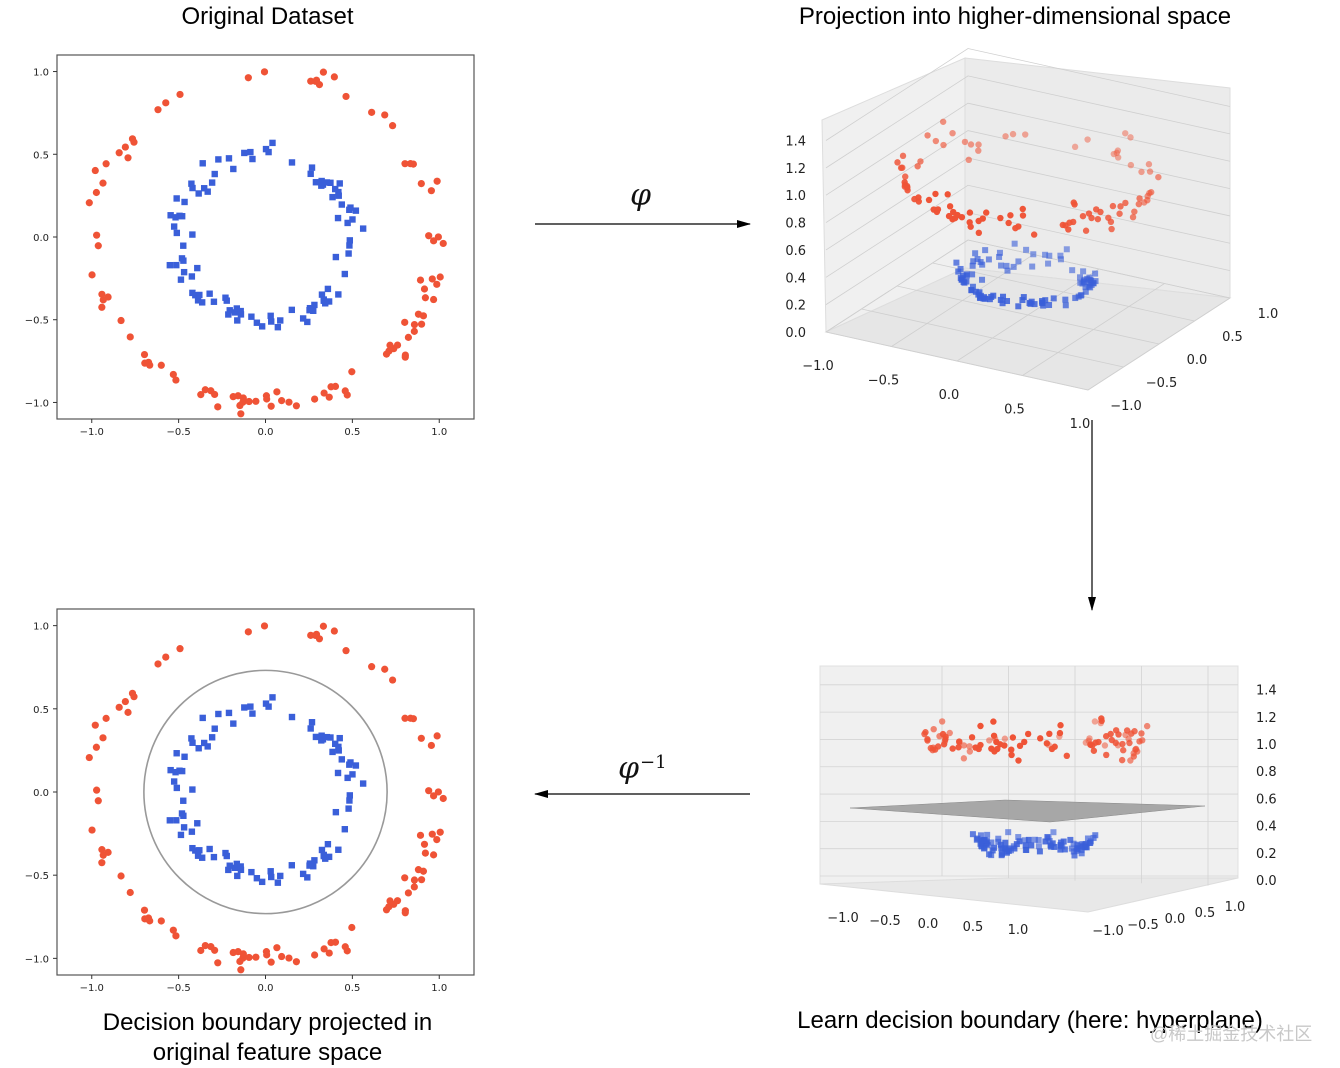 The image size is (1340, 1068). I want to click on phi-label: φ, so click(640, 195).